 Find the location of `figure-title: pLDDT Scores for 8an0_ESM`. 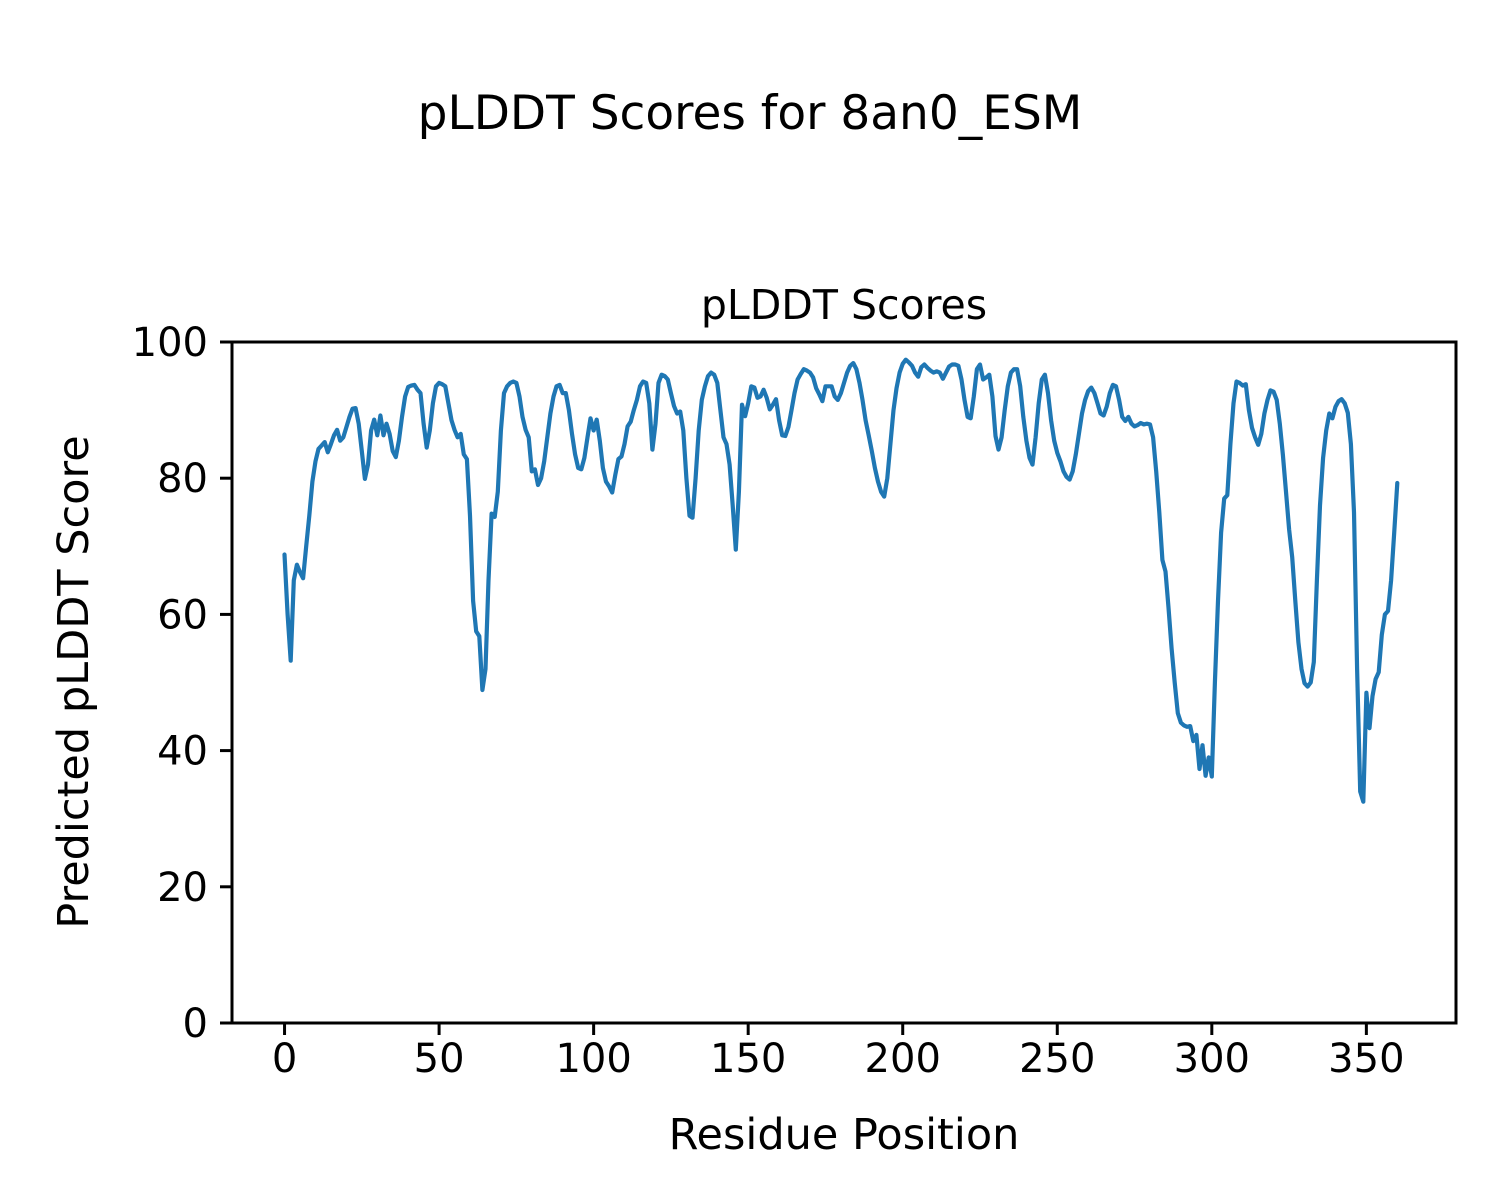

figure-title: pLDDT Scores for 8an0_ESM is located at coordinates (750, 113).